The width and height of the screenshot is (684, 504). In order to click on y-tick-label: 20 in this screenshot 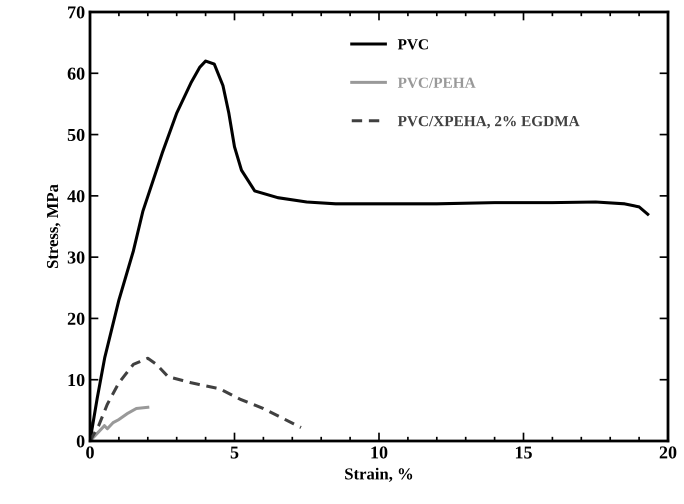, I will do `click(76, 318)`.